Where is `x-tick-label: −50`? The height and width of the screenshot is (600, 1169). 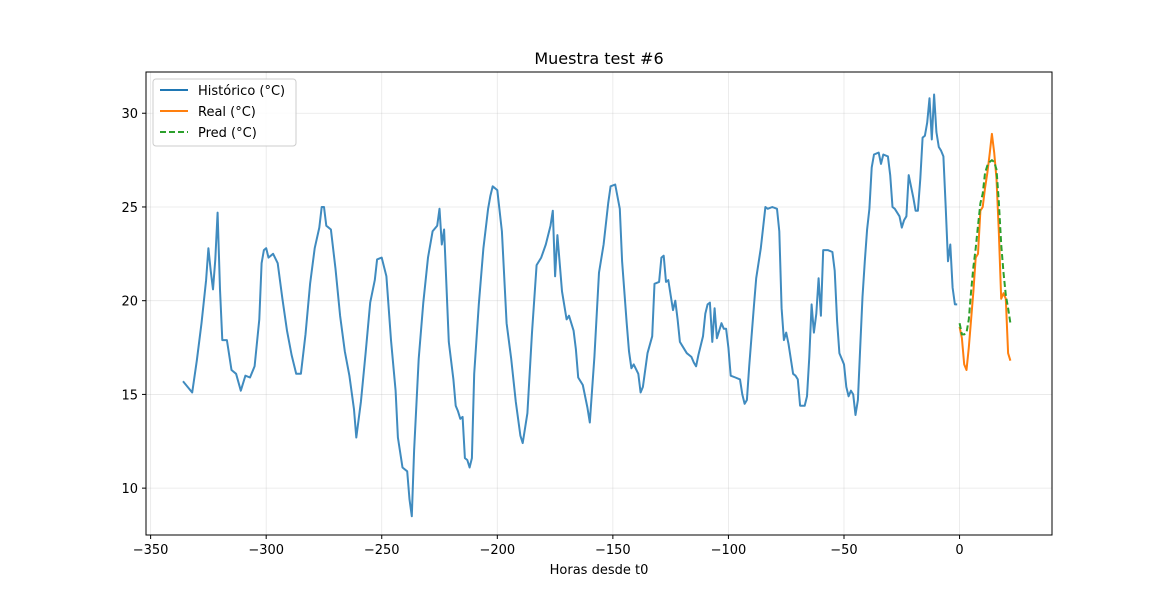 x-tick-label: −50 is located at coordinates (843, 550).